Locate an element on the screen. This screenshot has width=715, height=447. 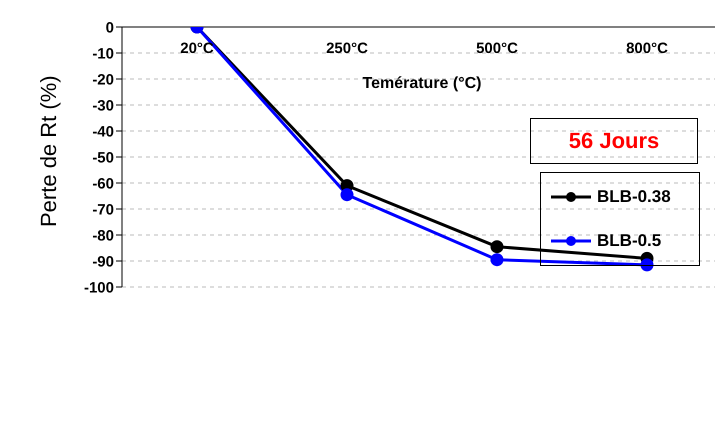
y-axis-title: Perte de Rt (%) is located at coordinates (48, 151).